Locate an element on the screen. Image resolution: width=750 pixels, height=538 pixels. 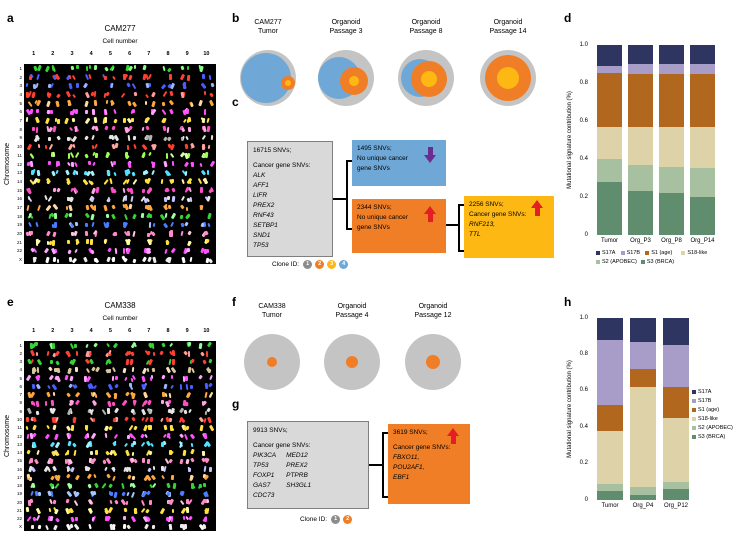
clone-badge: 2 is located at coordinates (348, 519).